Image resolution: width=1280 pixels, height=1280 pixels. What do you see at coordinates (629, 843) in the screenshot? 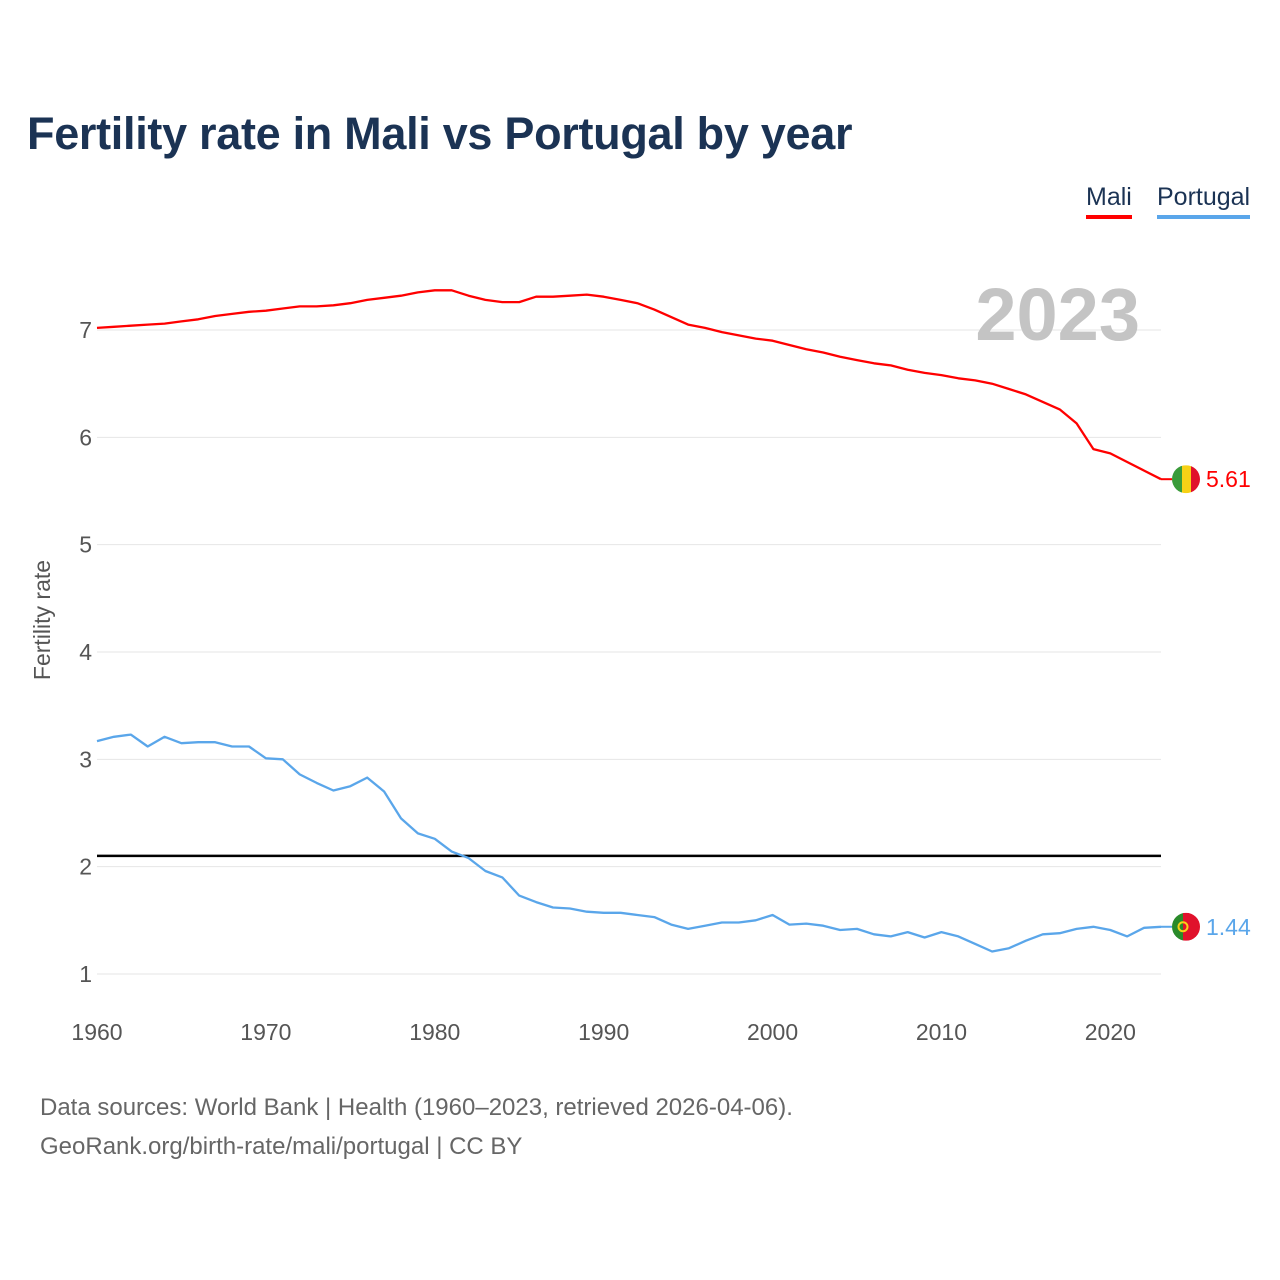
I see `series-line-portugal` at bounding box center [629, 843].